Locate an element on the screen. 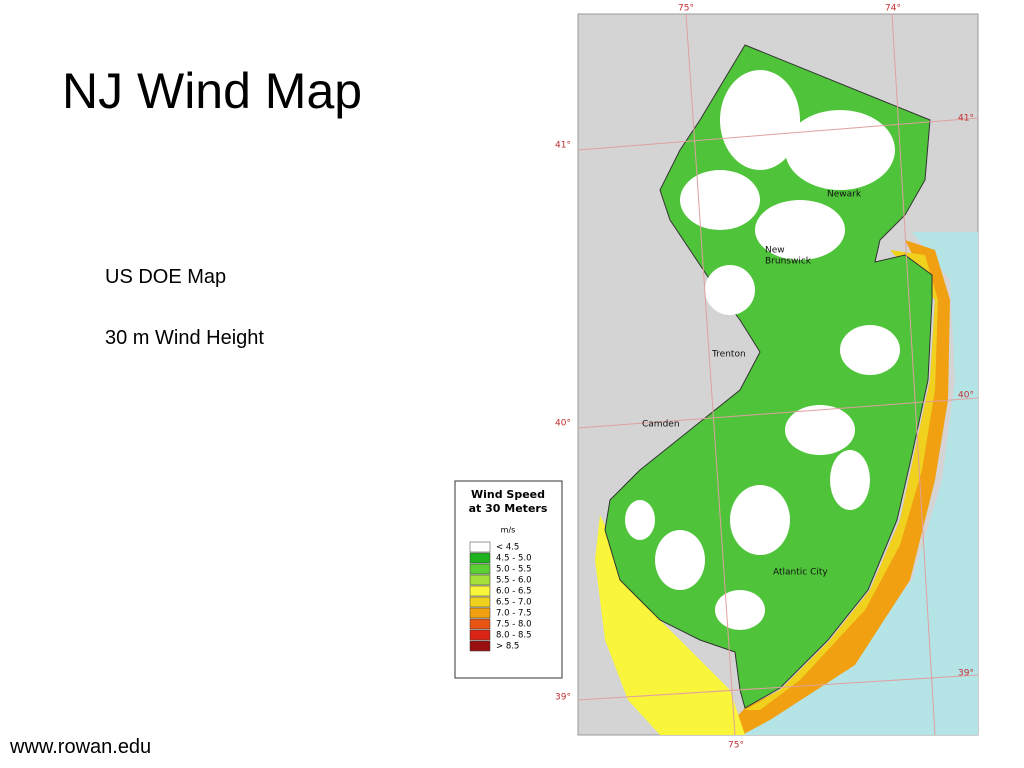  legend-label: 4.5 - 5.0 is located at coordinates (514, 559).